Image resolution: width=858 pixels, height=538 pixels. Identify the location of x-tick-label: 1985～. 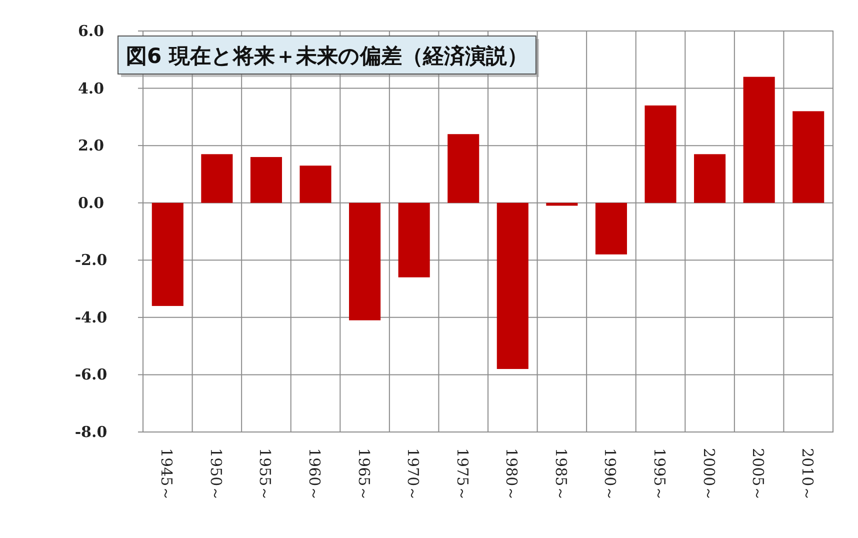
(561, 475).